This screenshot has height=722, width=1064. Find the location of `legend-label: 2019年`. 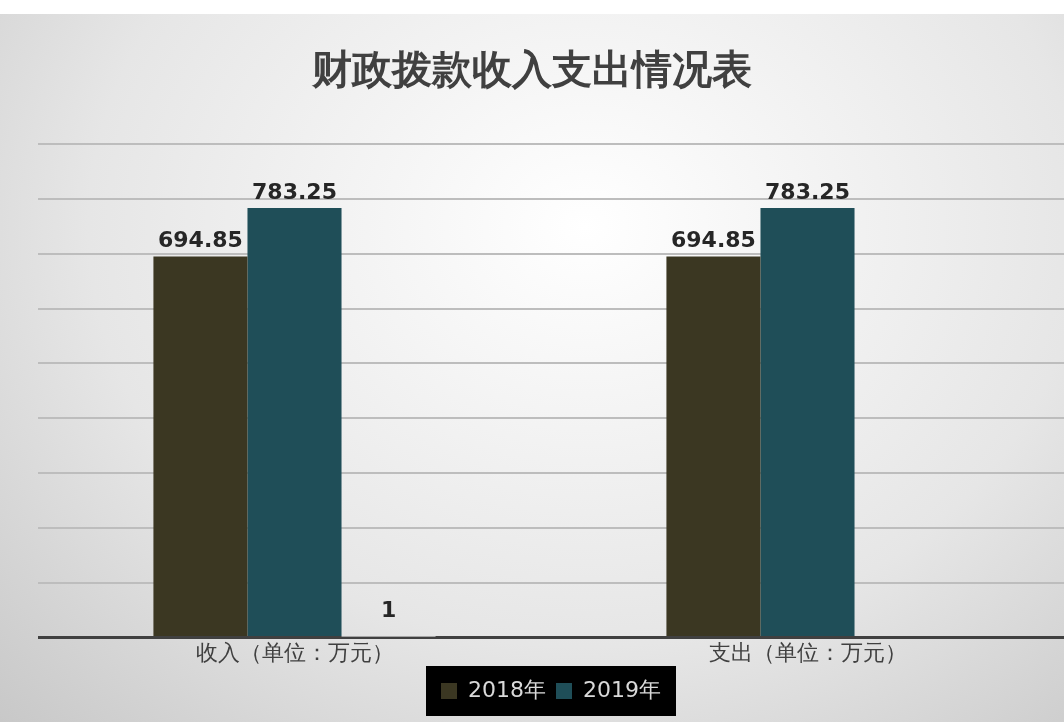

legend-label: 2019年 is located at coordinates (622, 689).